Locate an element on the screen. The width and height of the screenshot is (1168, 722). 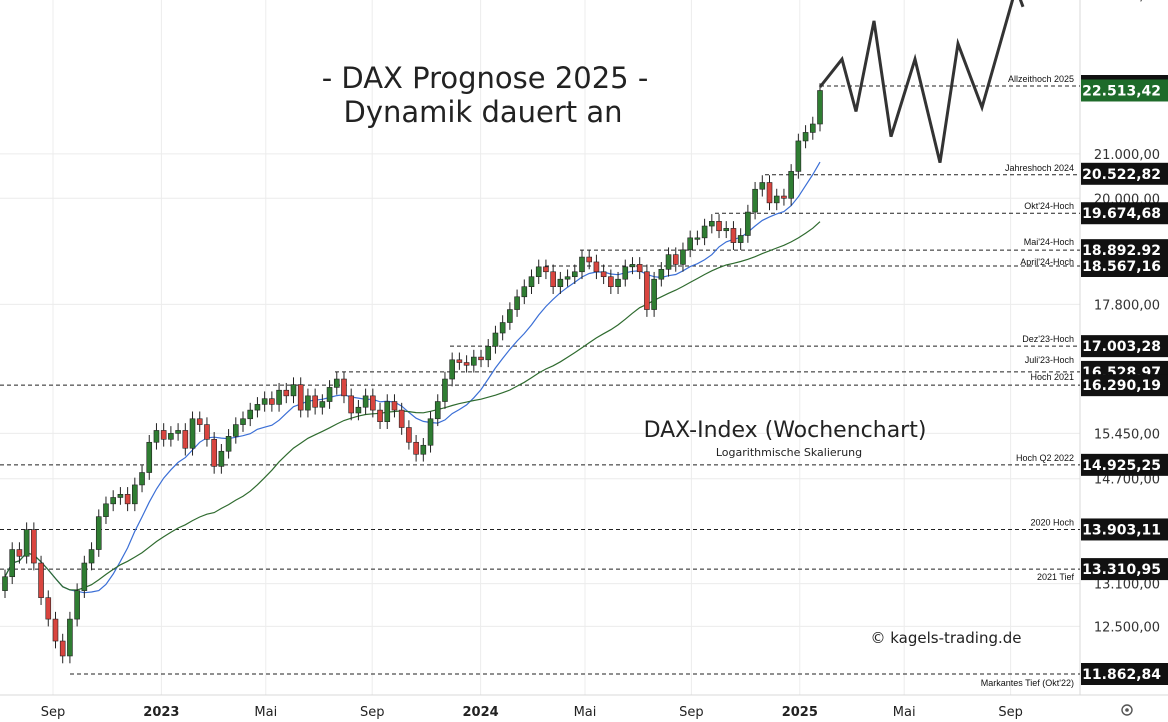
forecast-line is located at coordinates (916, 81).